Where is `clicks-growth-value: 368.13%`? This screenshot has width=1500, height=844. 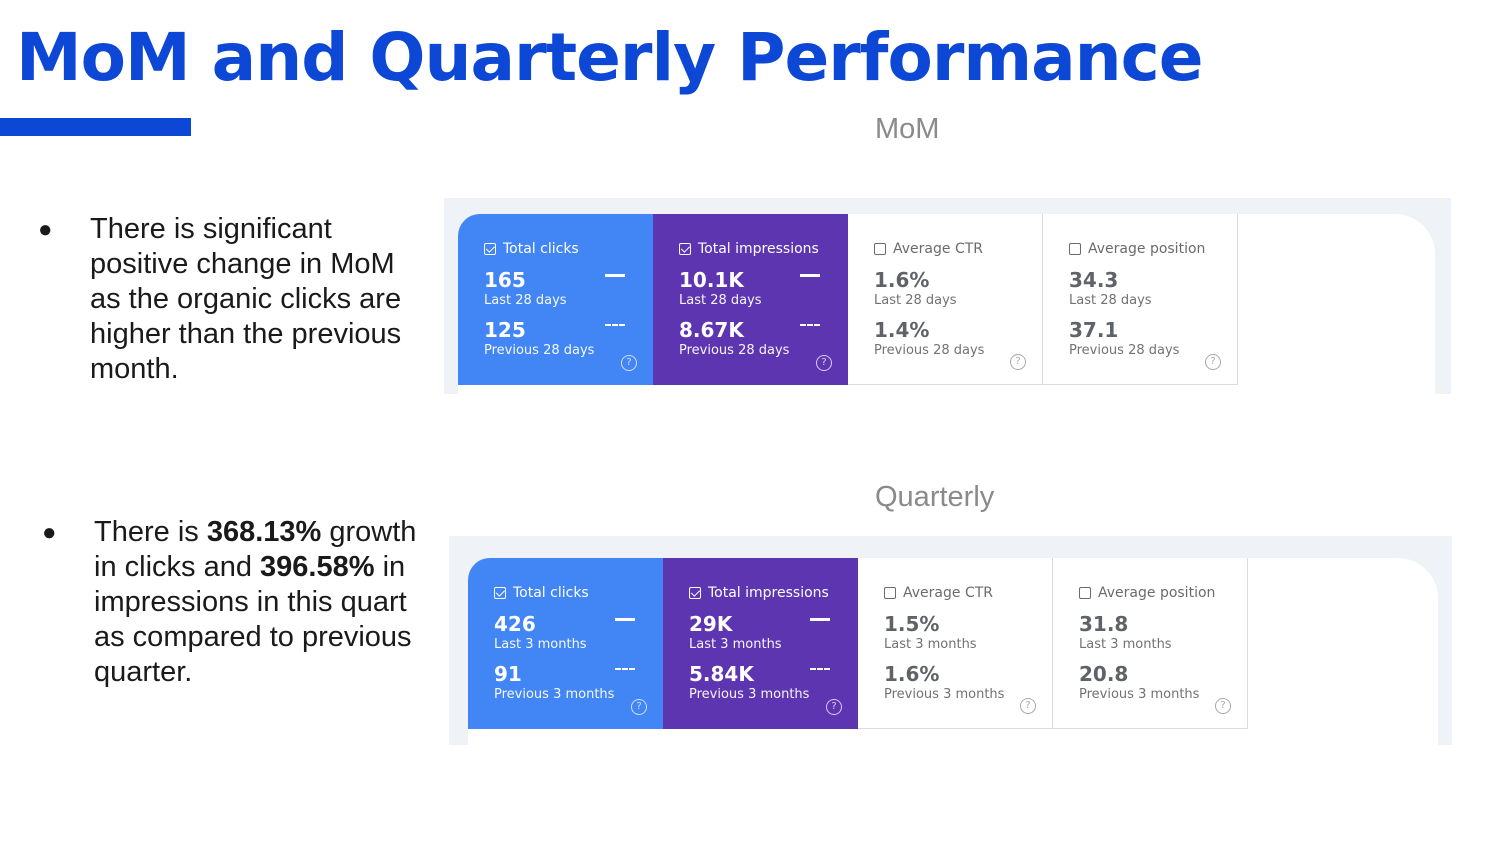 clicks-growth-value: 368.13% is located at coordinates (264, 532).